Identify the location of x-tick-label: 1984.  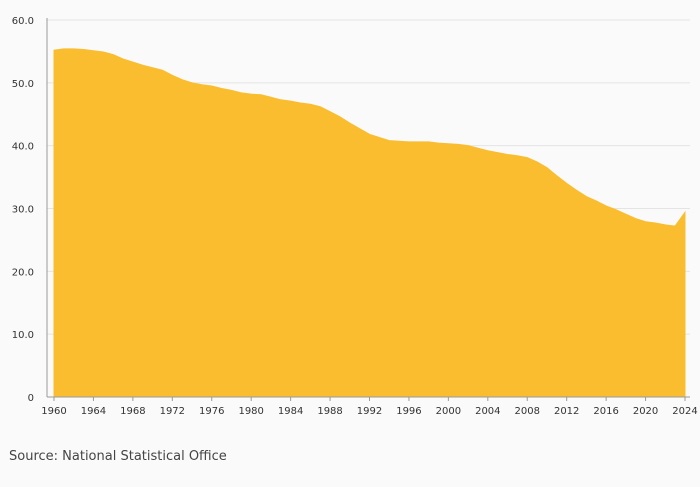
(290, 411).